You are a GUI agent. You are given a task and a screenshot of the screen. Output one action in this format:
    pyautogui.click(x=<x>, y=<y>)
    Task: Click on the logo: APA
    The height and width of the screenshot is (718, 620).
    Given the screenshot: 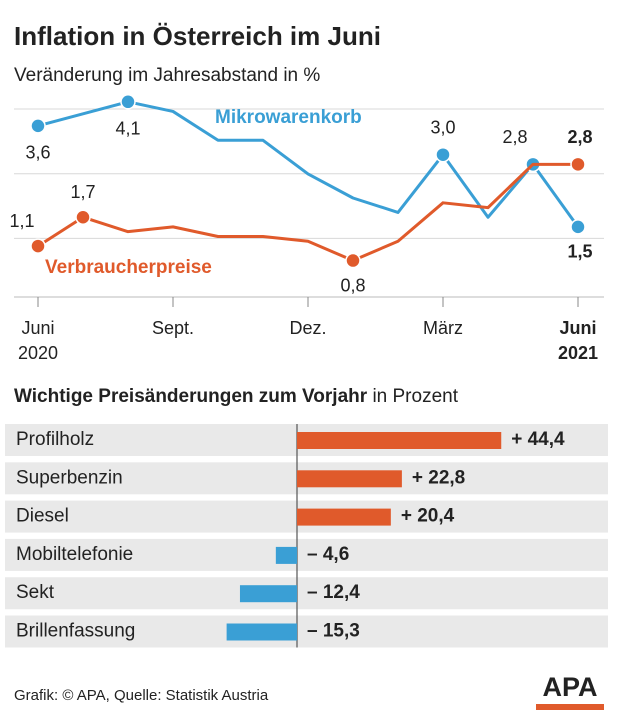 What is the action you would take?
    pyautogui.click(x=569, y=687)
    